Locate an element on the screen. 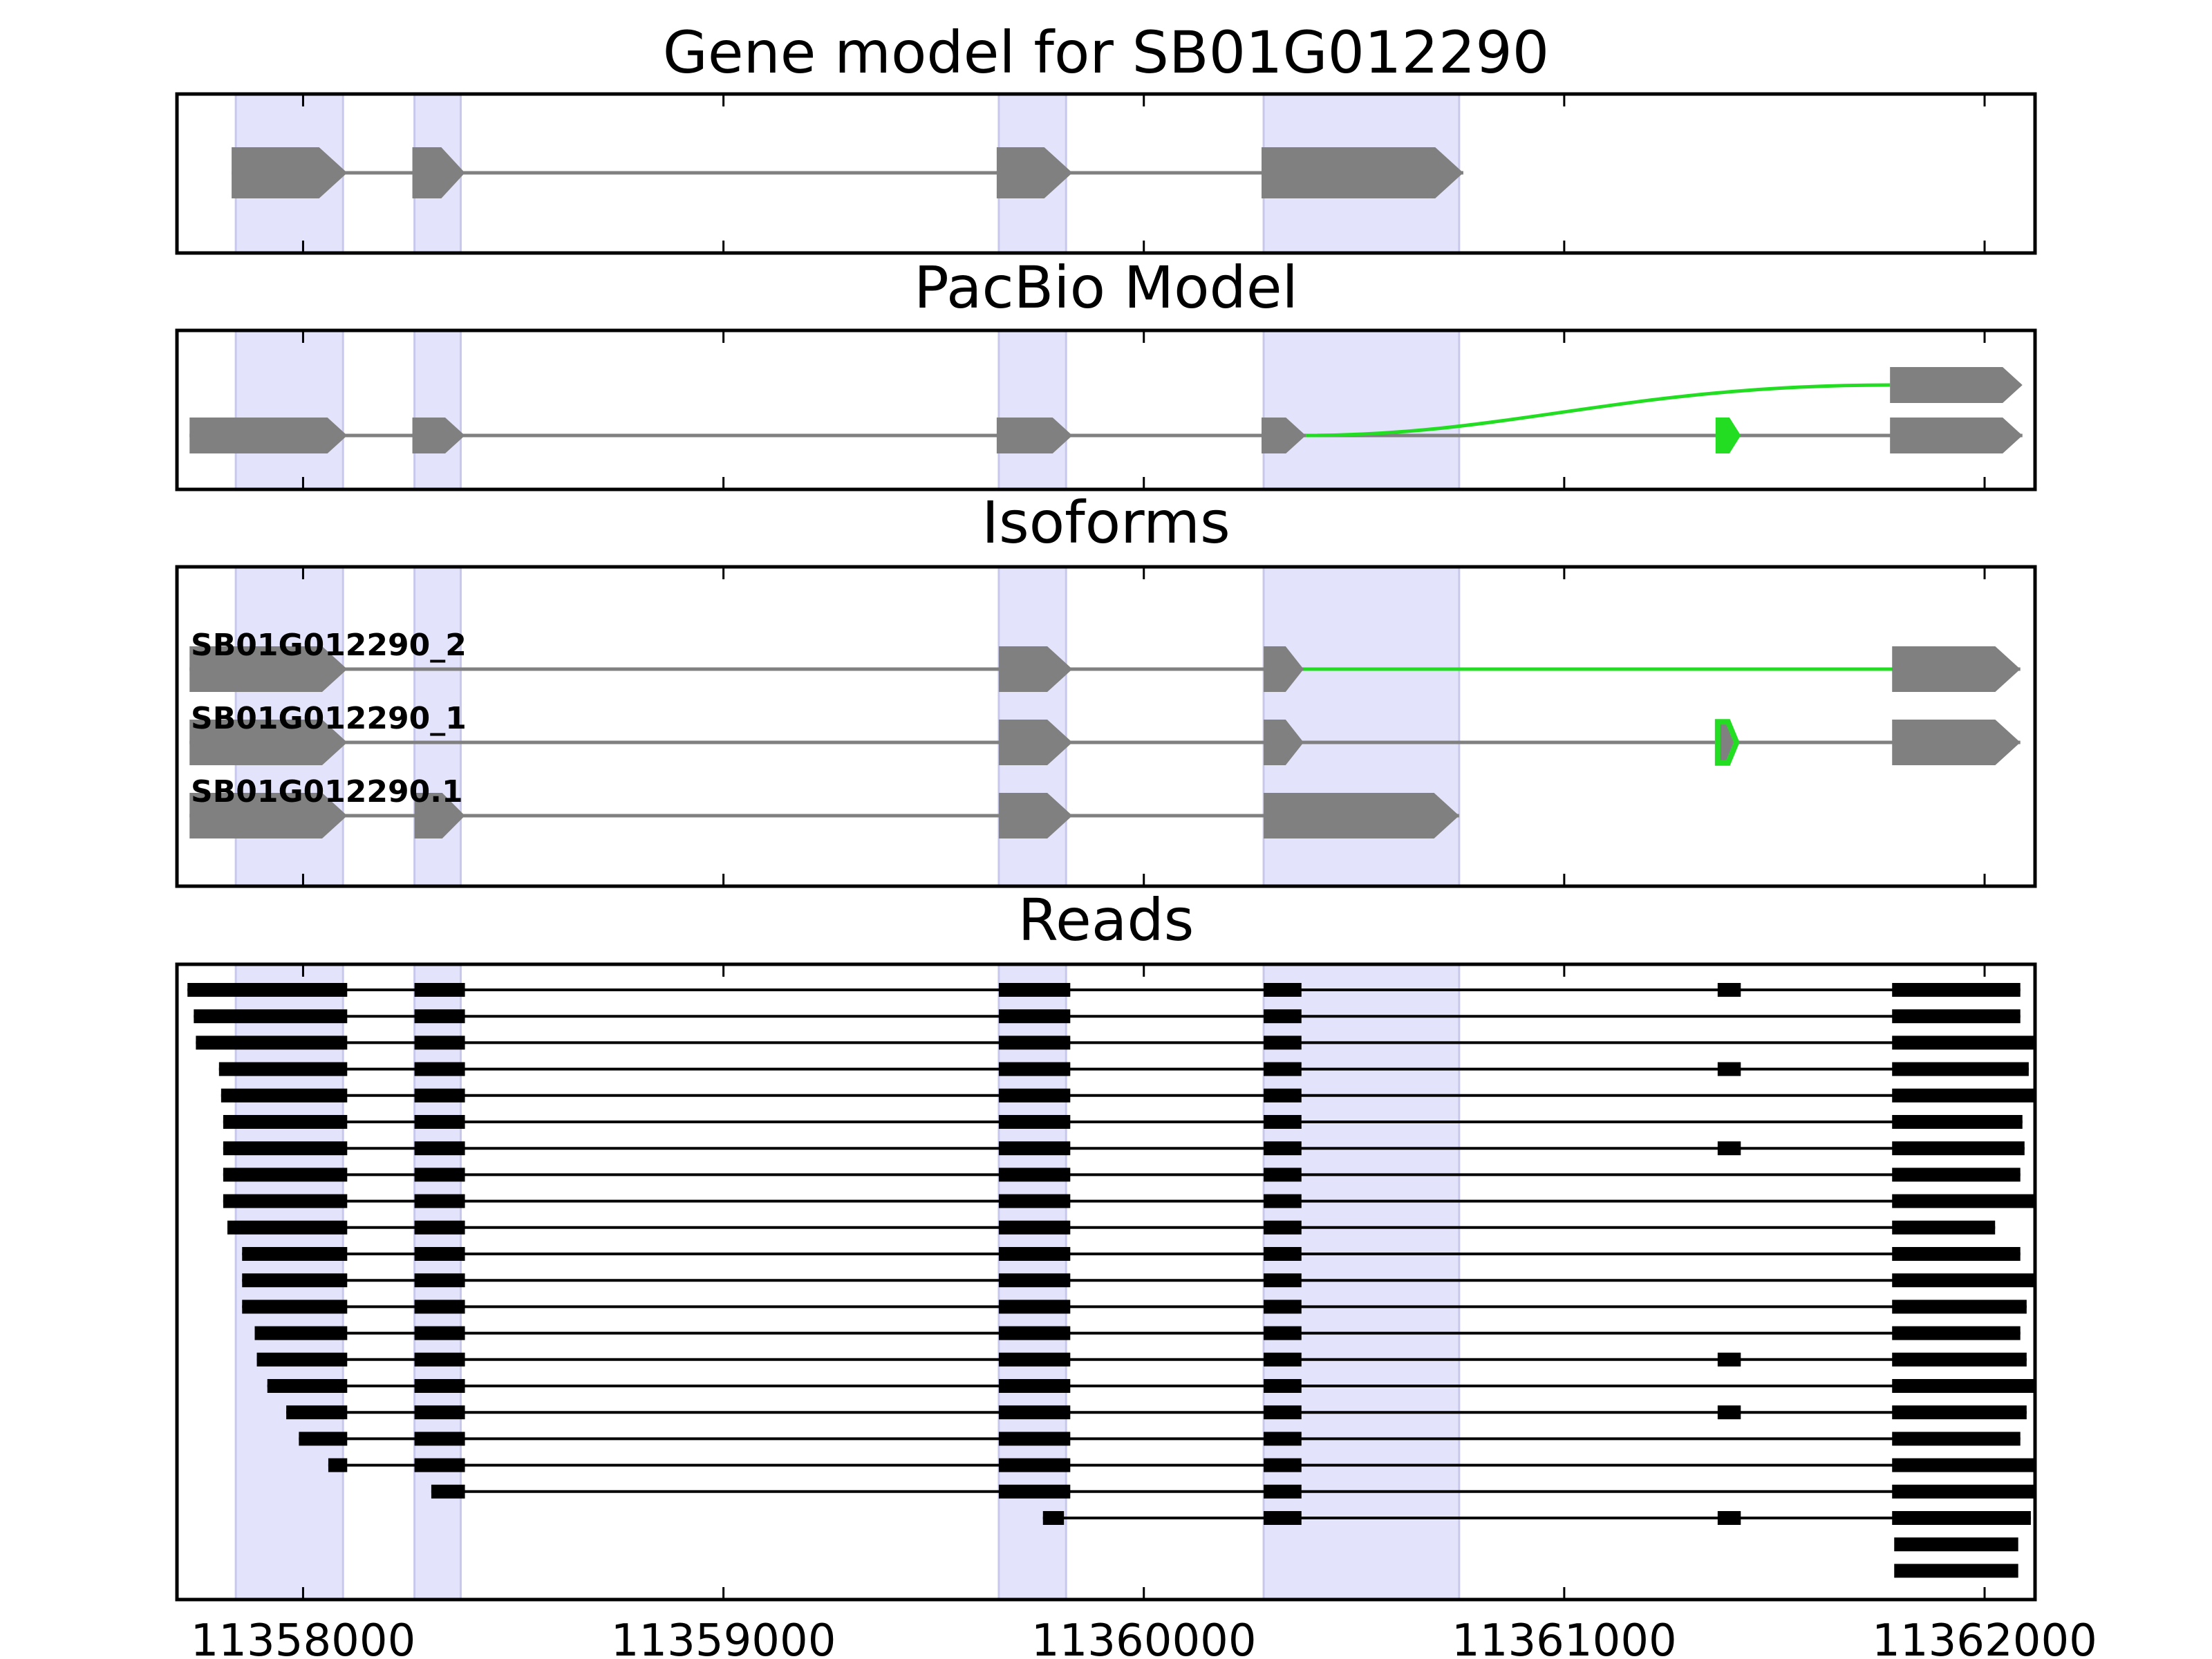 This screenshot has height=1659, width=2212. panel-frame is located at coordinates (1106, 174).